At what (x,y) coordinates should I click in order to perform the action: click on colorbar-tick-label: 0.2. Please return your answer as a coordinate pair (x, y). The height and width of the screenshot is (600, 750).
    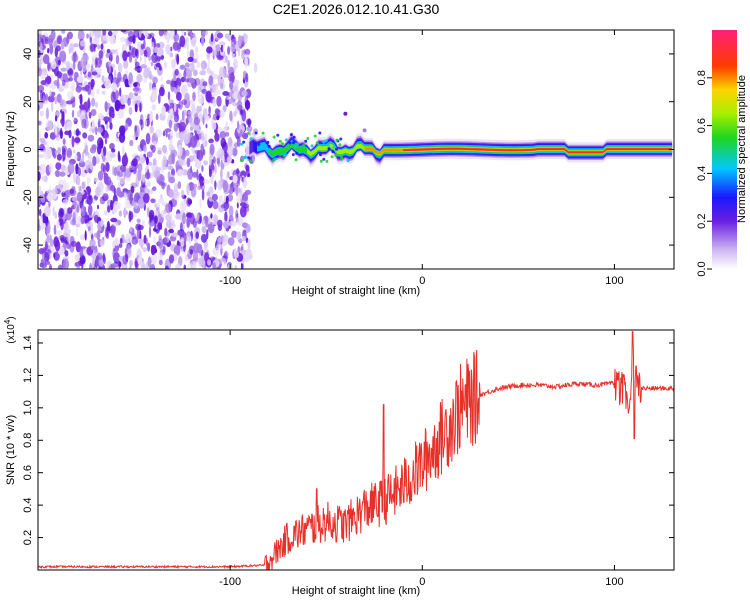
    Looking at the image, I should click on (702, 221).